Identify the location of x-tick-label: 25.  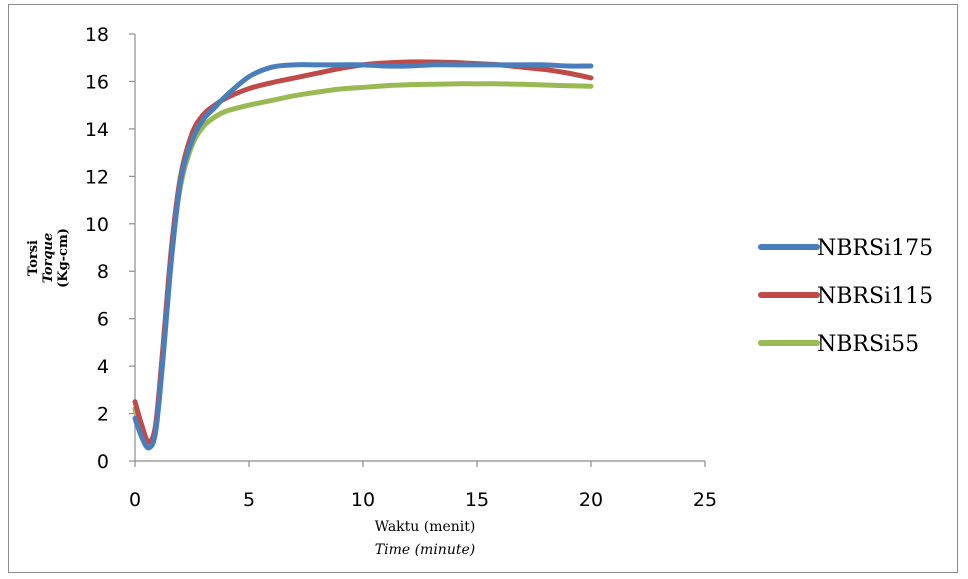
(705, 500).